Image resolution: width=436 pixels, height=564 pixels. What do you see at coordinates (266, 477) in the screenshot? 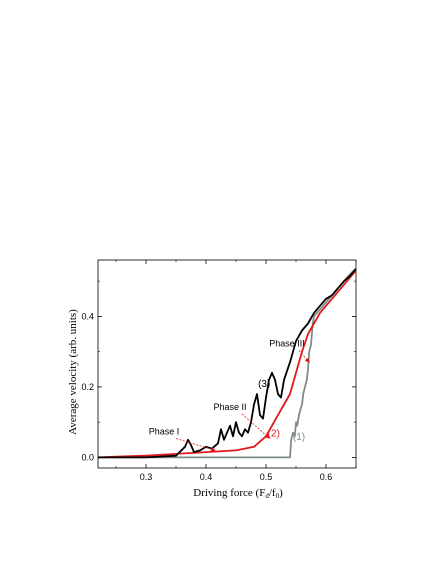
I see `x-tick-label: 0.5` at bounding box center [266, 477].